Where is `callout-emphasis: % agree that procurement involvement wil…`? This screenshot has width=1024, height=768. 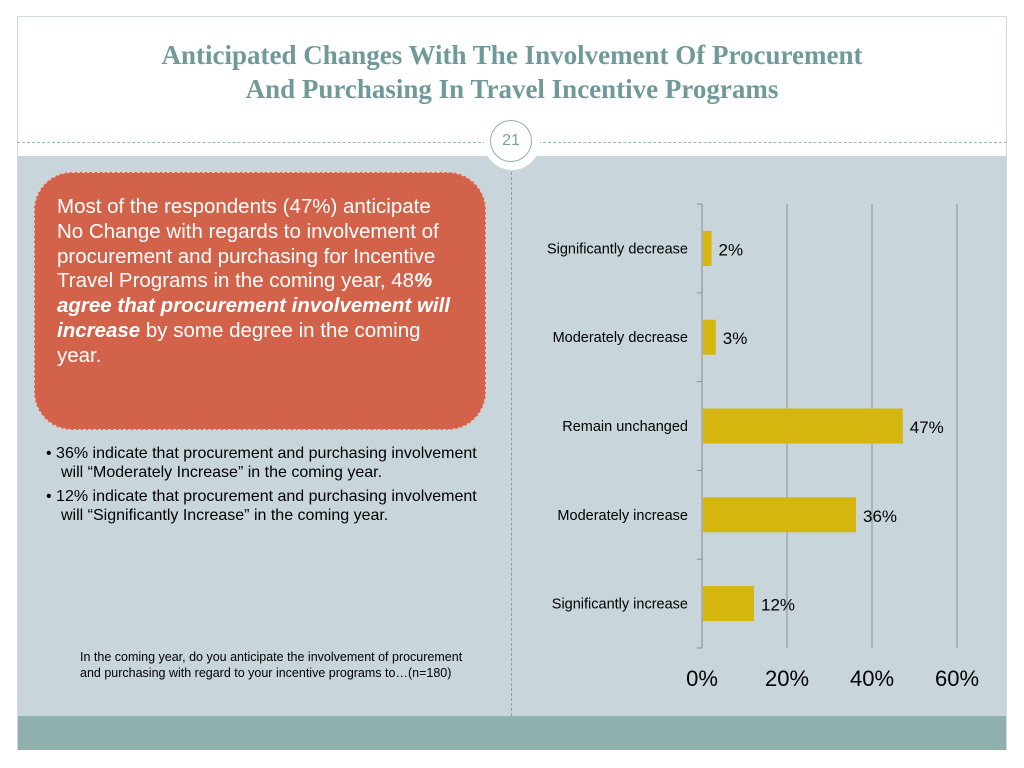 callout-emphasis: % agree that procurement involvement wil… is located at coordinates (254, 305).